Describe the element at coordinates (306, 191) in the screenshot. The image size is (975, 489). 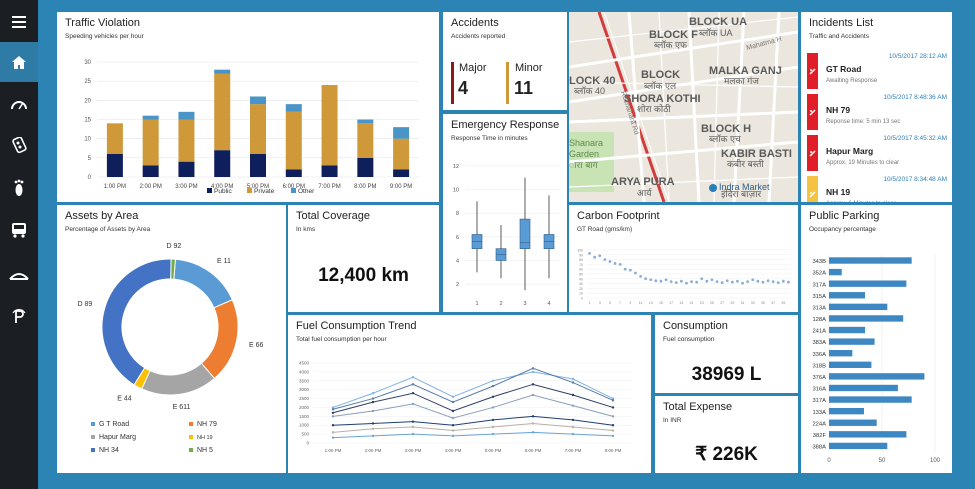
I see `legend-label: Other` at that location.